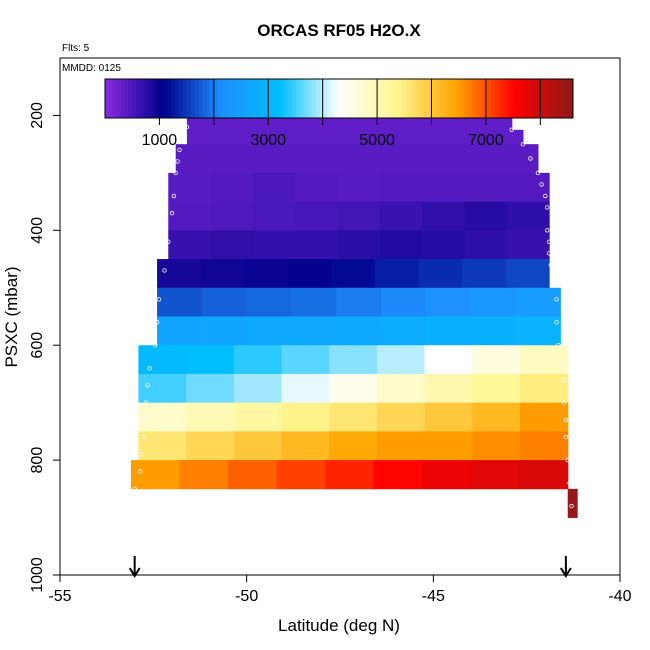 The image size is (650, 650). I want to click on flights-label: Flts: 5, so click(76, 48).